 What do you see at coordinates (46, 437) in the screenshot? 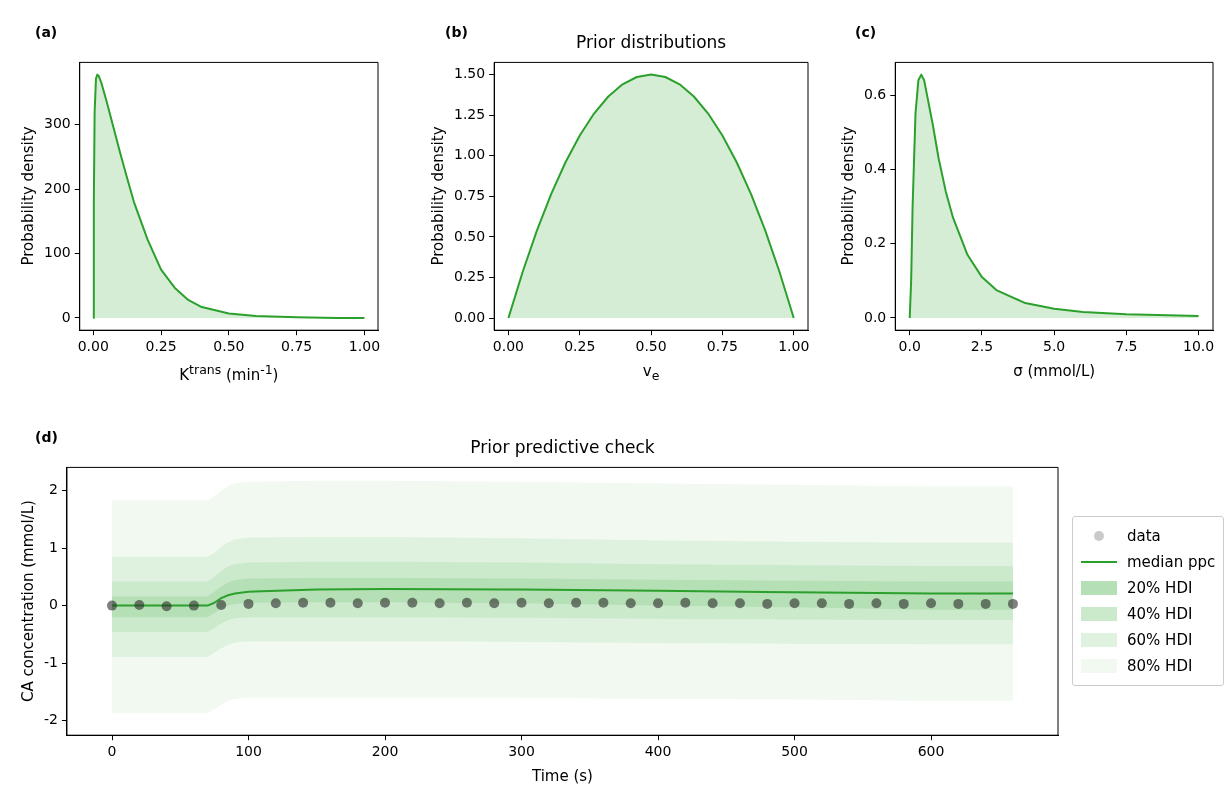
I see `text: (d)` at bounding box center [46, 437].